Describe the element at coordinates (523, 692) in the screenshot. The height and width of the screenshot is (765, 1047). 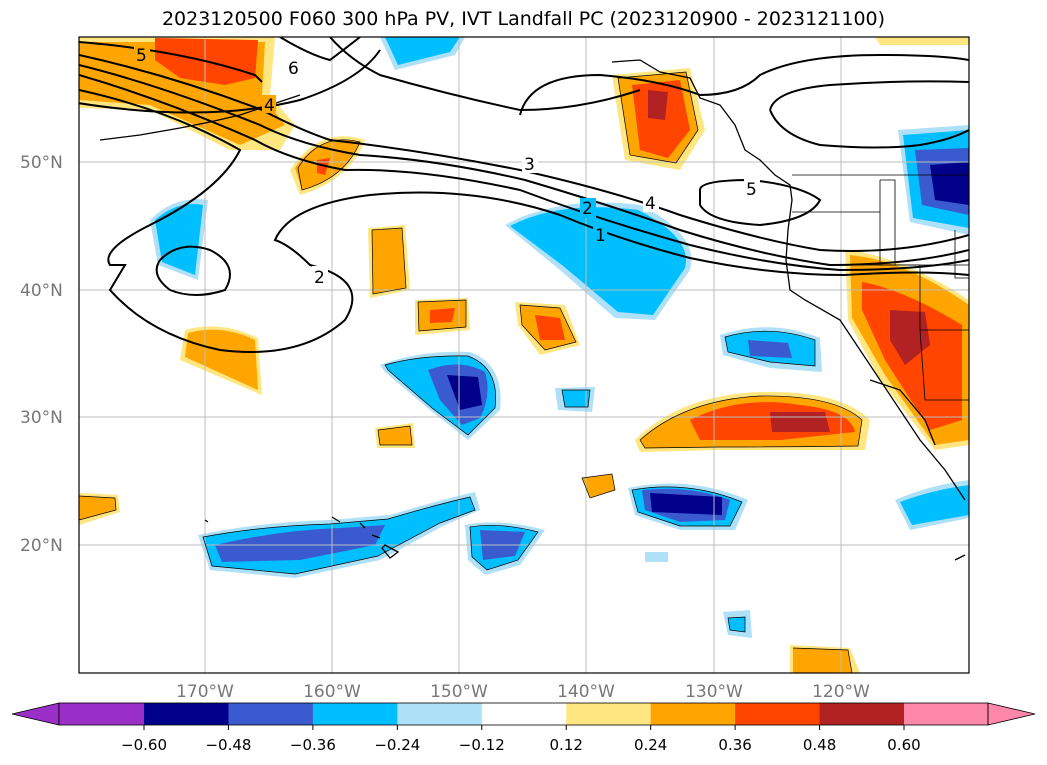
I see `longitude-labels: 170°W 160°W 150°W 140°W 130°W 120°W` at that location.